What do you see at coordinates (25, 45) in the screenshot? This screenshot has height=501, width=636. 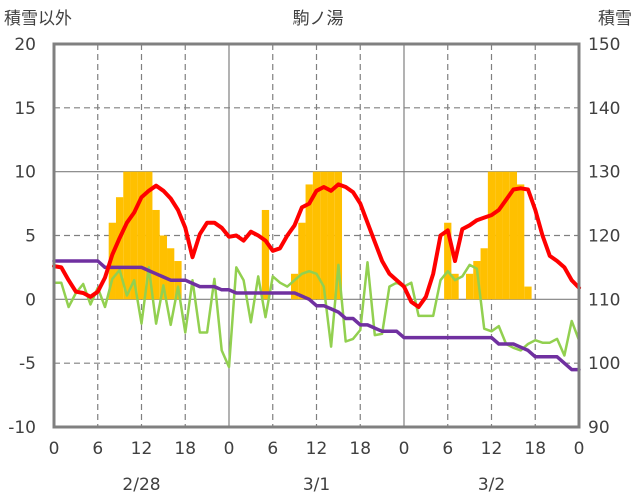 I see `left-tick-label: 20` at bounding box center [25, 45].